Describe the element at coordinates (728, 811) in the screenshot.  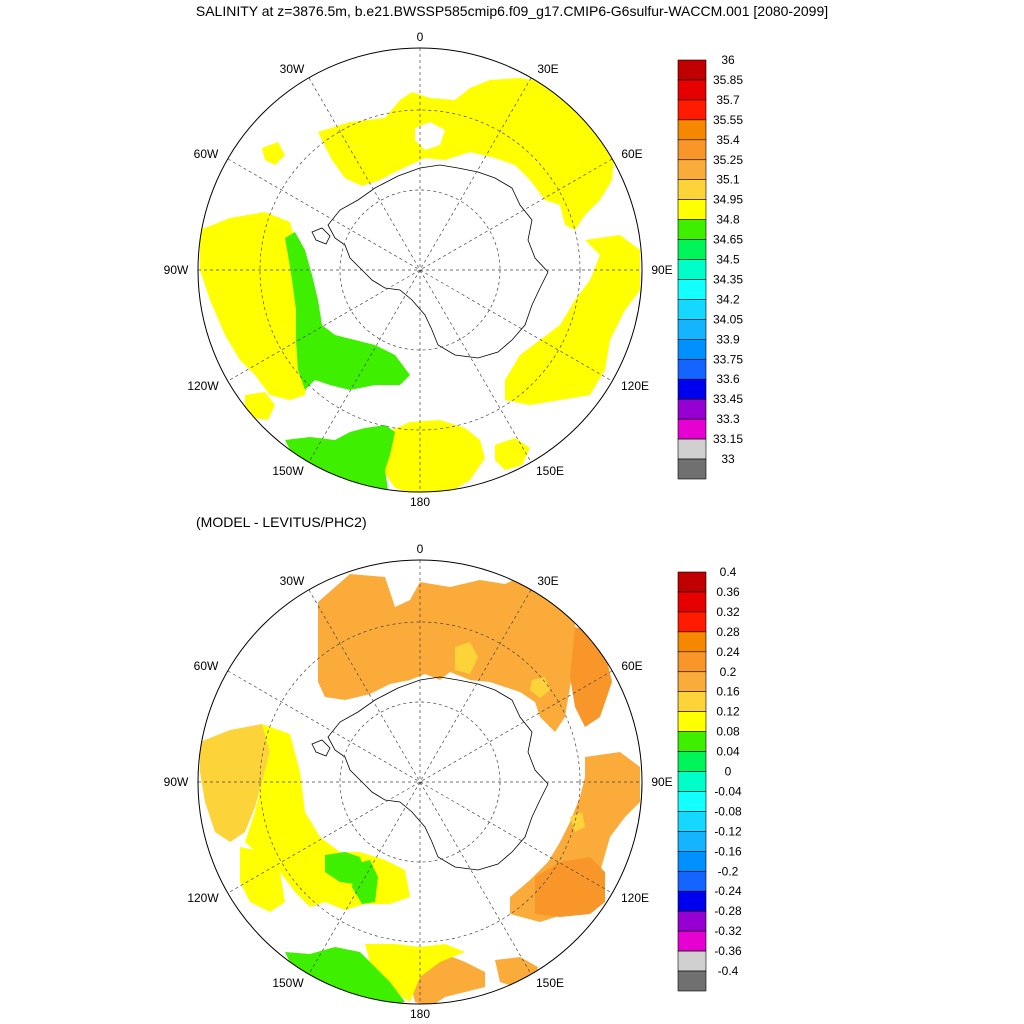
I see `colorbar-label: -0.08` at that location.